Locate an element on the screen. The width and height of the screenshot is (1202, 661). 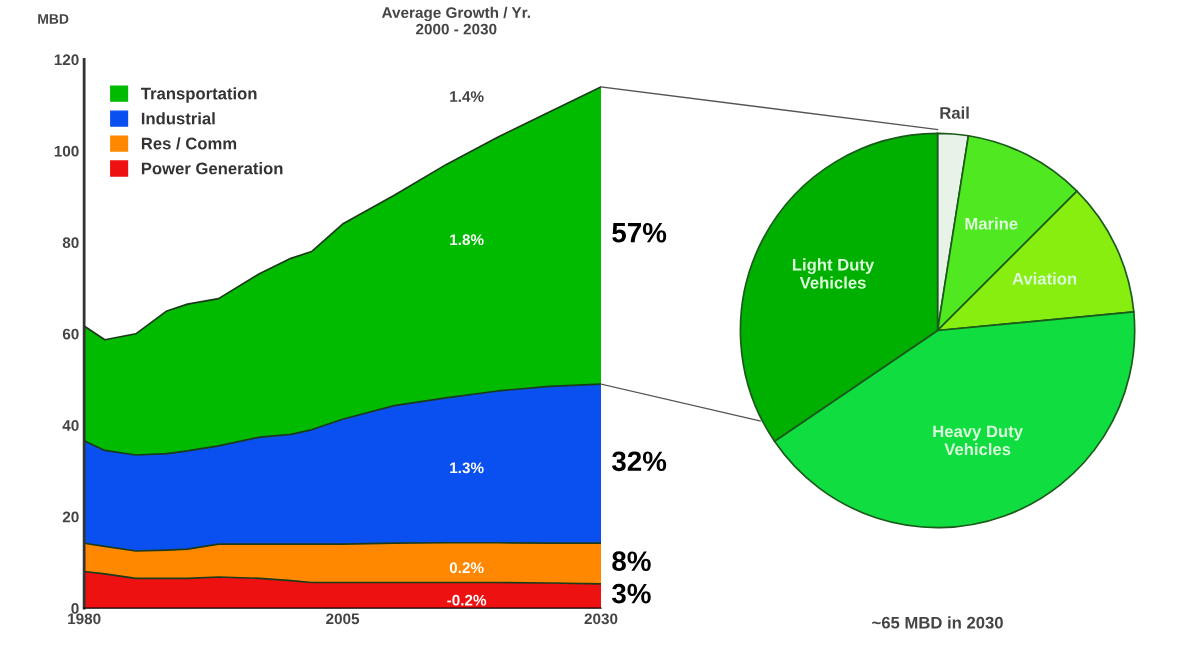
y-tick-label: 80 is located at coordinates (70, 243).